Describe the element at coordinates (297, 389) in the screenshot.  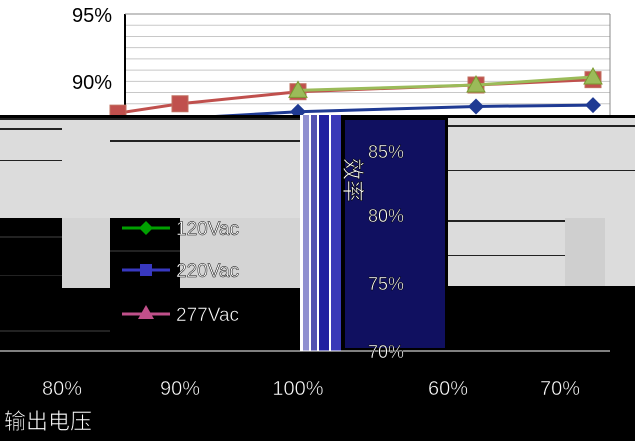
I see `x-tick-label-100: 100%` at that location.